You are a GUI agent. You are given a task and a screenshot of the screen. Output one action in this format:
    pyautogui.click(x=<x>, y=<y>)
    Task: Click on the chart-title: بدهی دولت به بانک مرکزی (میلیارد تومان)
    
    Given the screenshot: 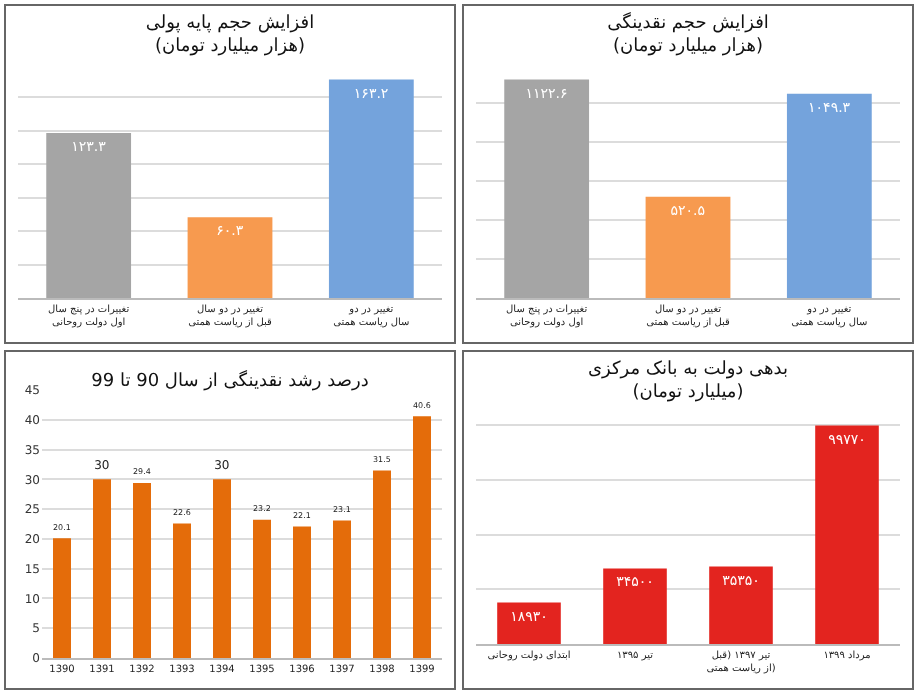 What is the action you would take?
    pyautogui.click(x=688, y=381)
    